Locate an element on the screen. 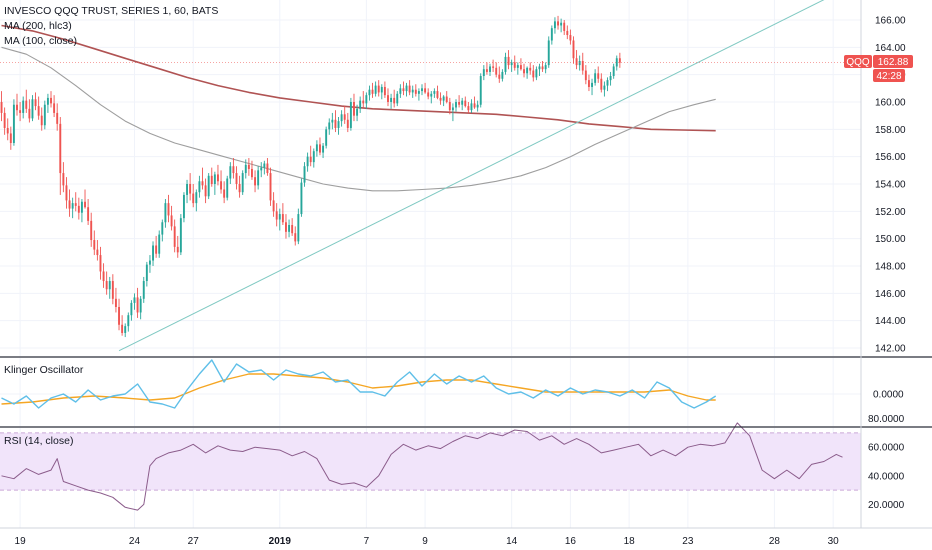  klinger-legend: Klinger Oscillator is located at coordinates (44, 370).